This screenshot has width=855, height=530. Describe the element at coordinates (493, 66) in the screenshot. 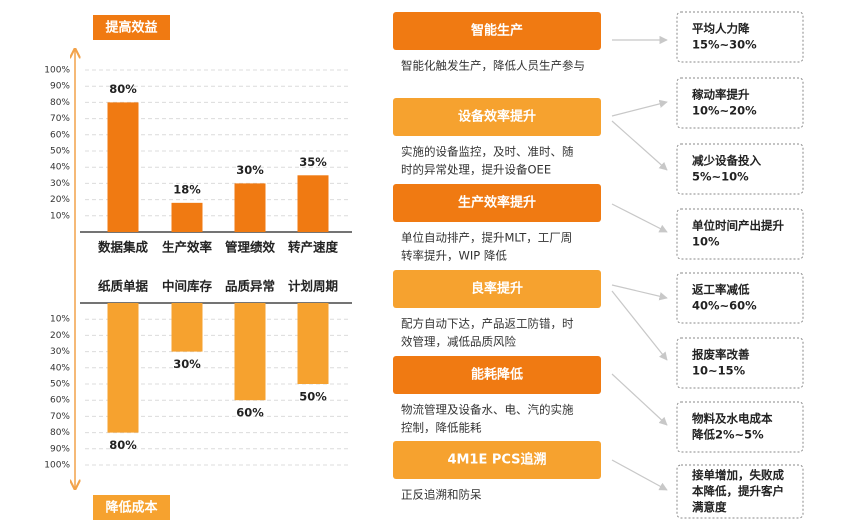

I see `initiative-description: 智能化触发生产，降低人员生产参与` at that location.